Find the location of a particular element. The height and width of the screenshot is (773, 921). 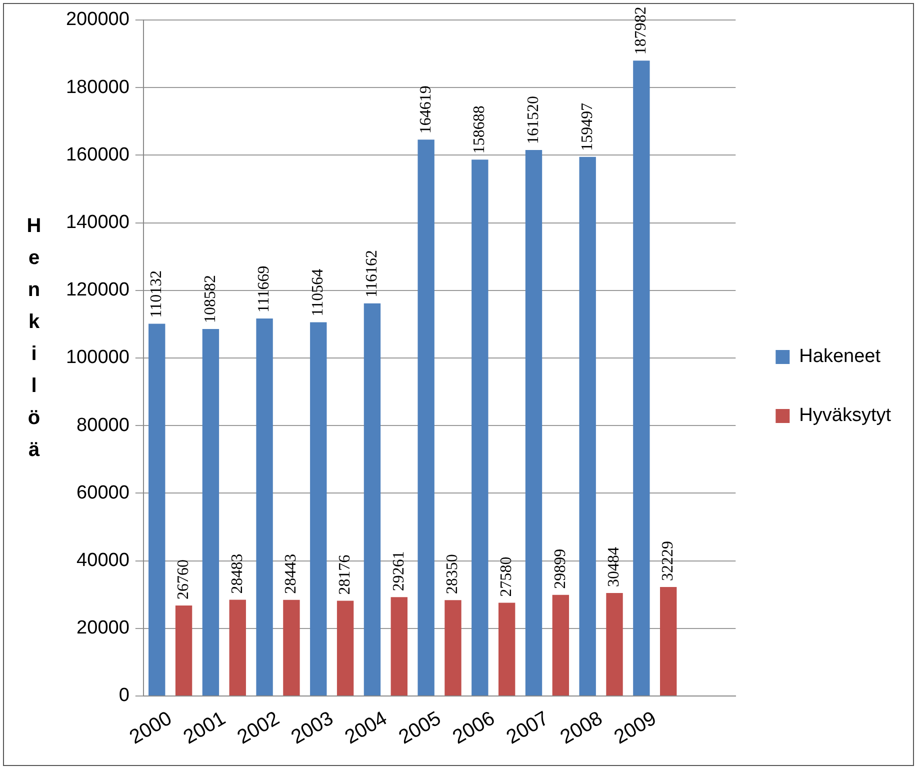

x-tick-label: 2001 is located at coordinates (205, 728).